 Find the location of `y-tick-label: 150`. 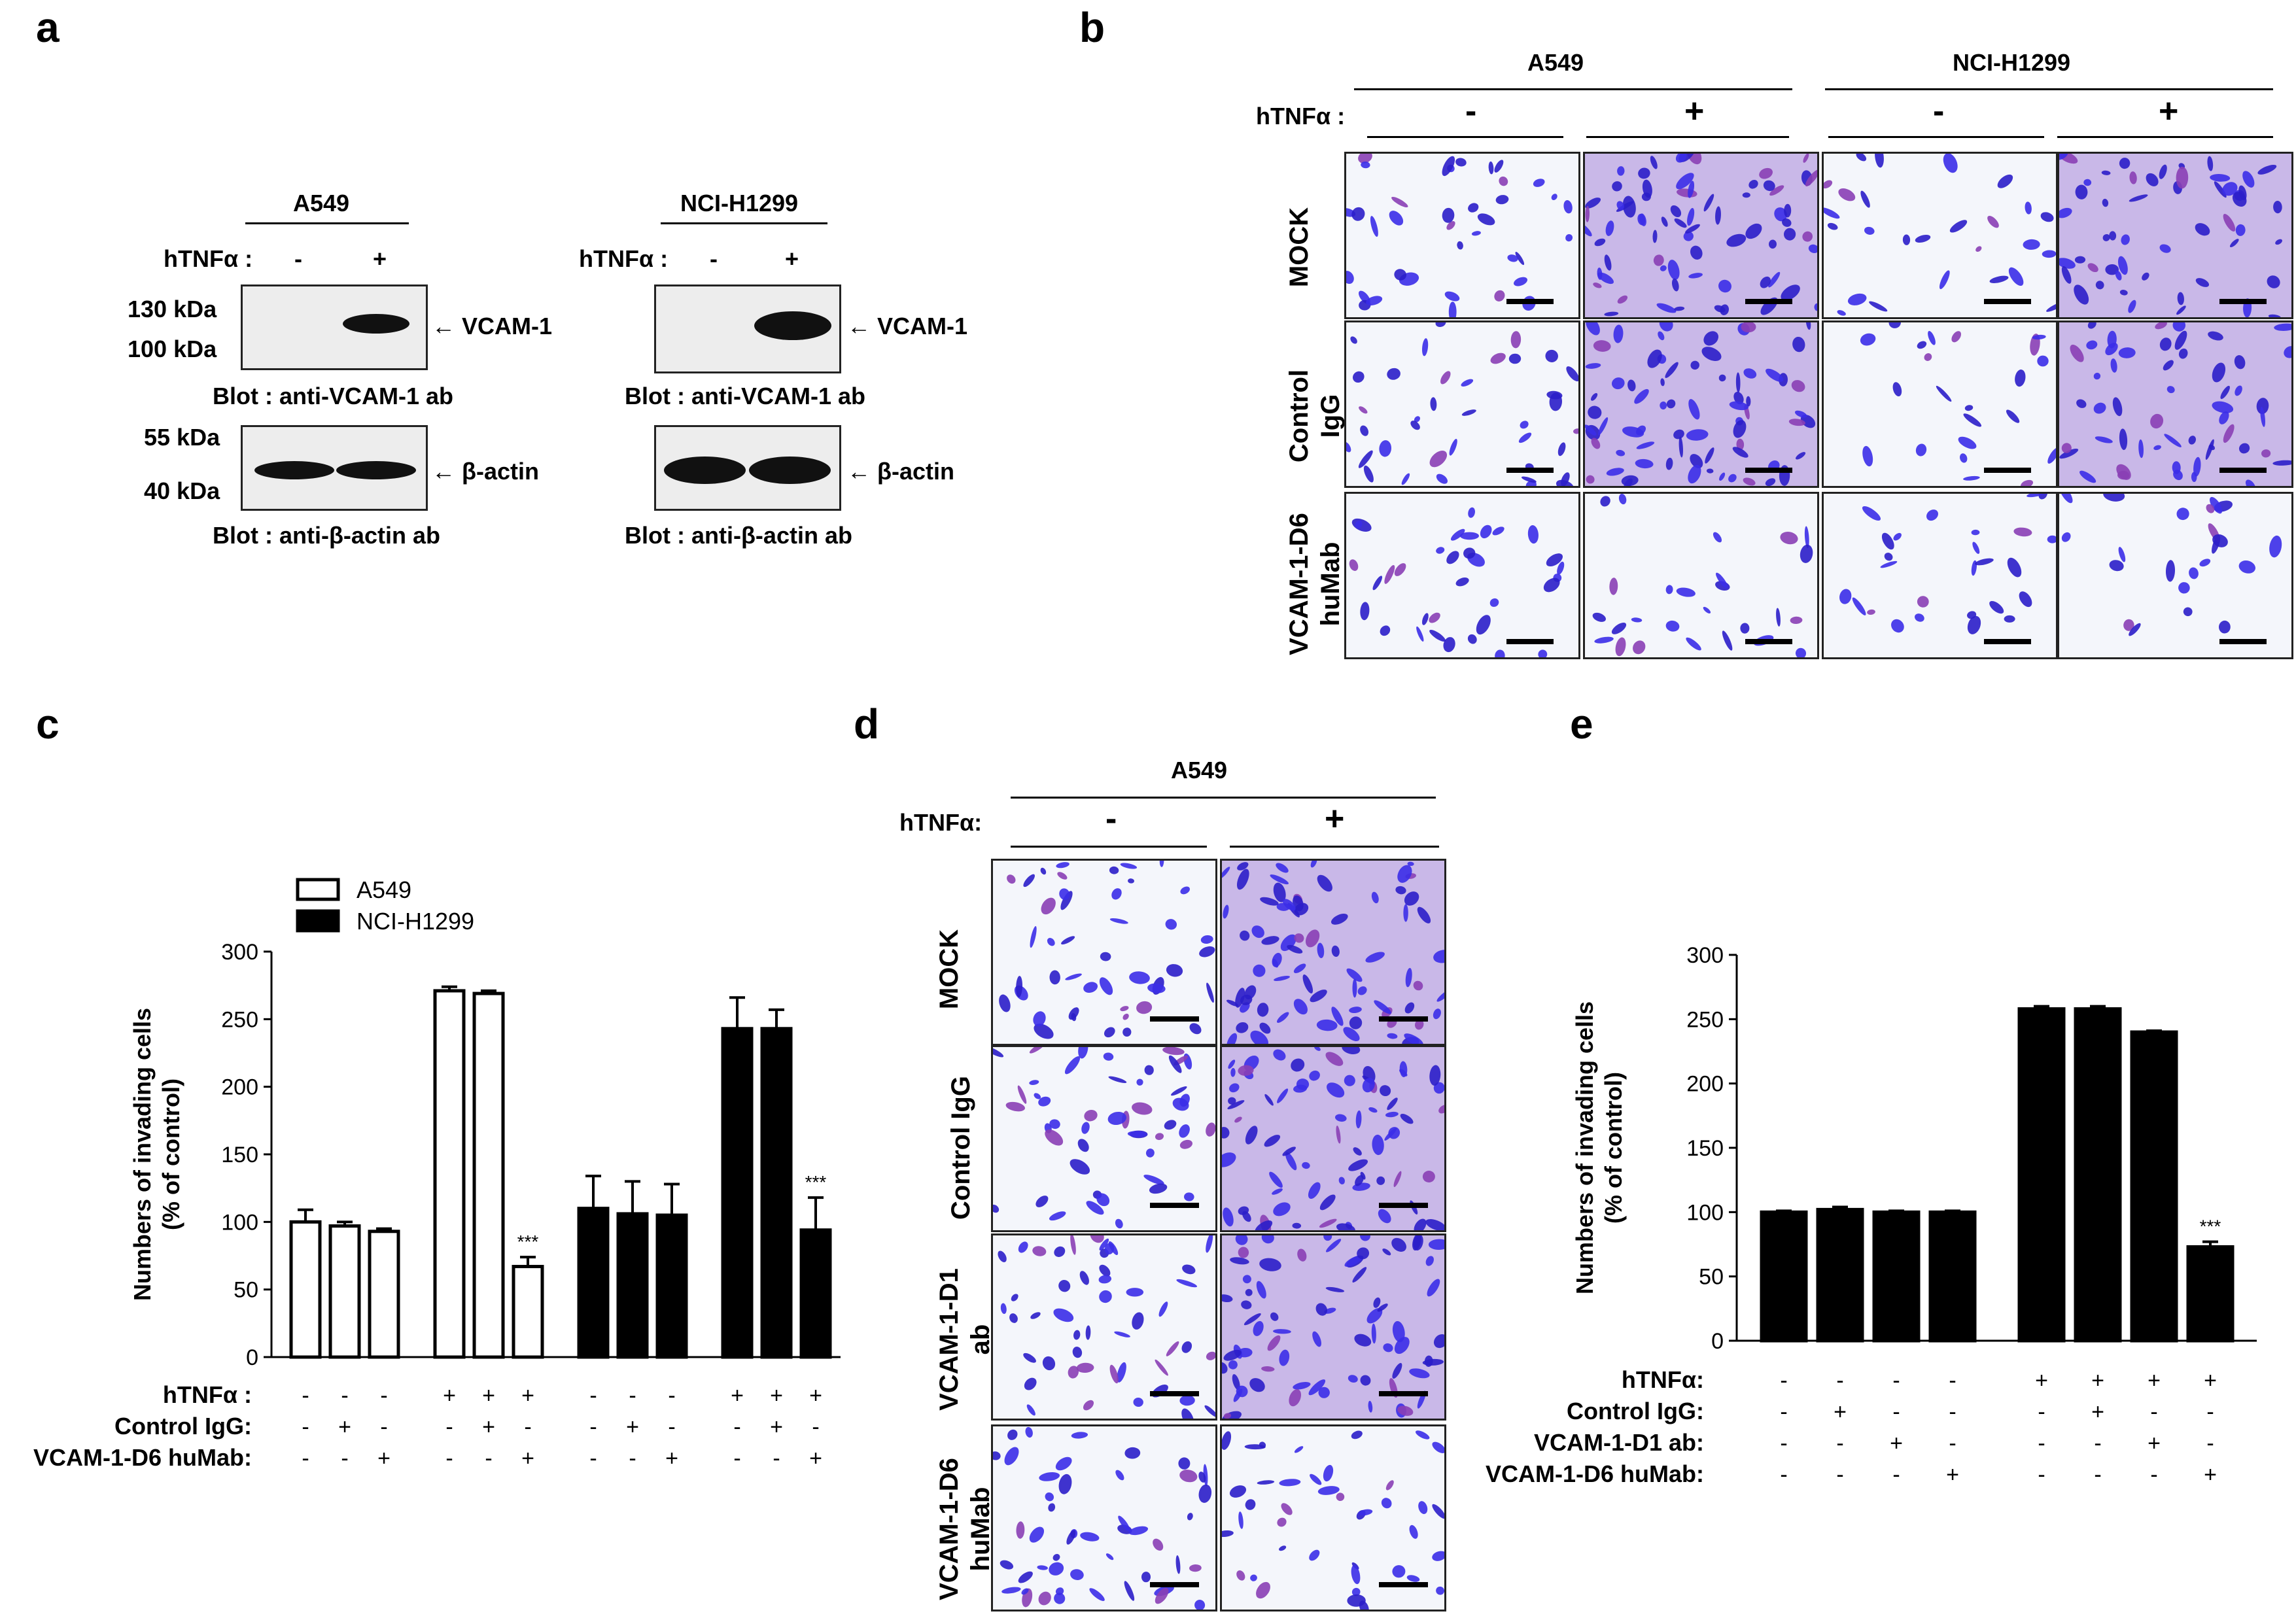

y-tick-label: 150 is located at coordinates (1705, 1148).